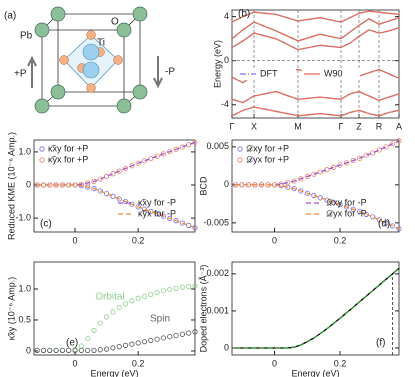 The height and width of the screenshot is (377, 415). I want to click on y-tick-label: 0.002, so click(217, 273).